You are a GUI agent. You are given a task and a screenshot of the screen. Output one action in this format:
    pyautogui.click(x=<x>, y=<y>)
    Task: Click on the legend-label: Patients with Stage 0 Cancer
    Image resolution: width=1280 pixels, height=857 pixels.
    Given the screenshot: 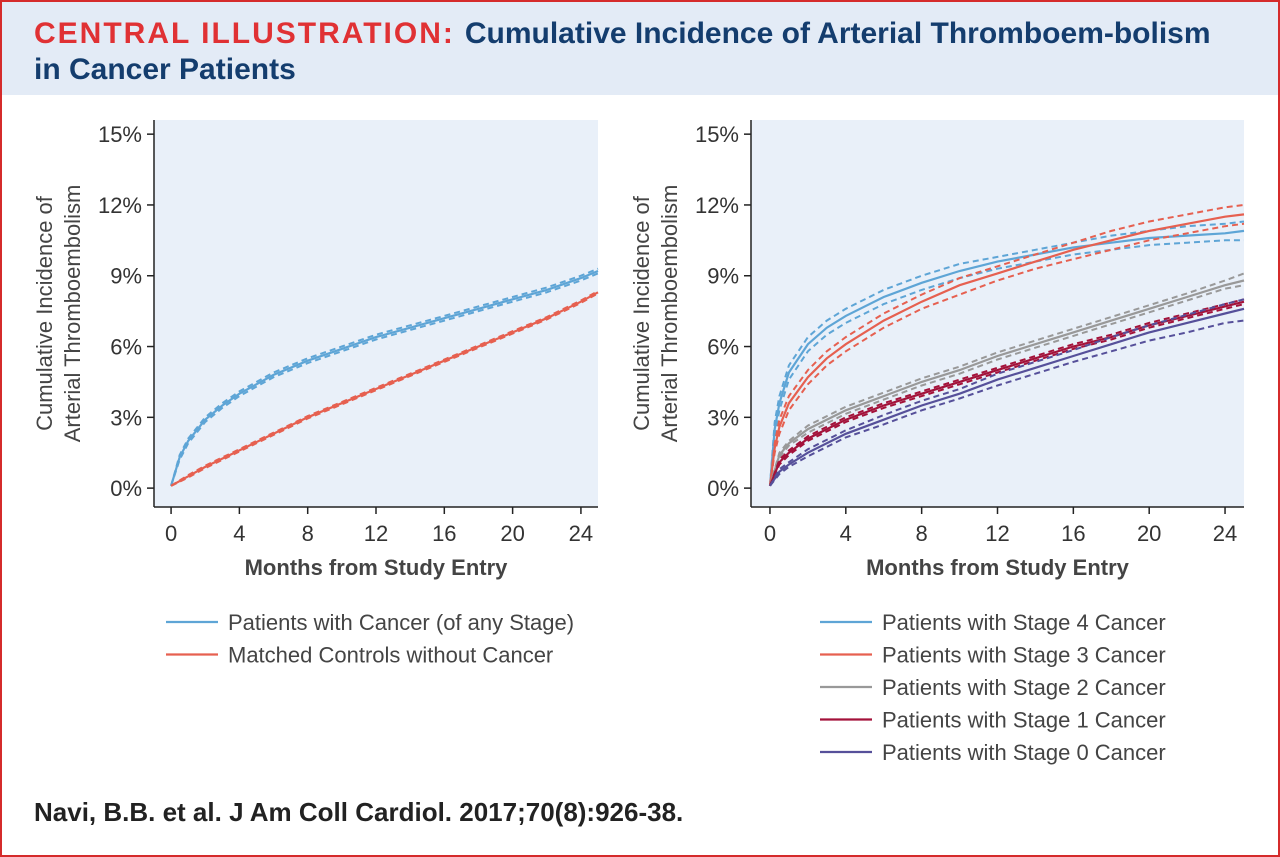 What is the action you would take?
    pyautogui.click(x=1024, y=752)
    